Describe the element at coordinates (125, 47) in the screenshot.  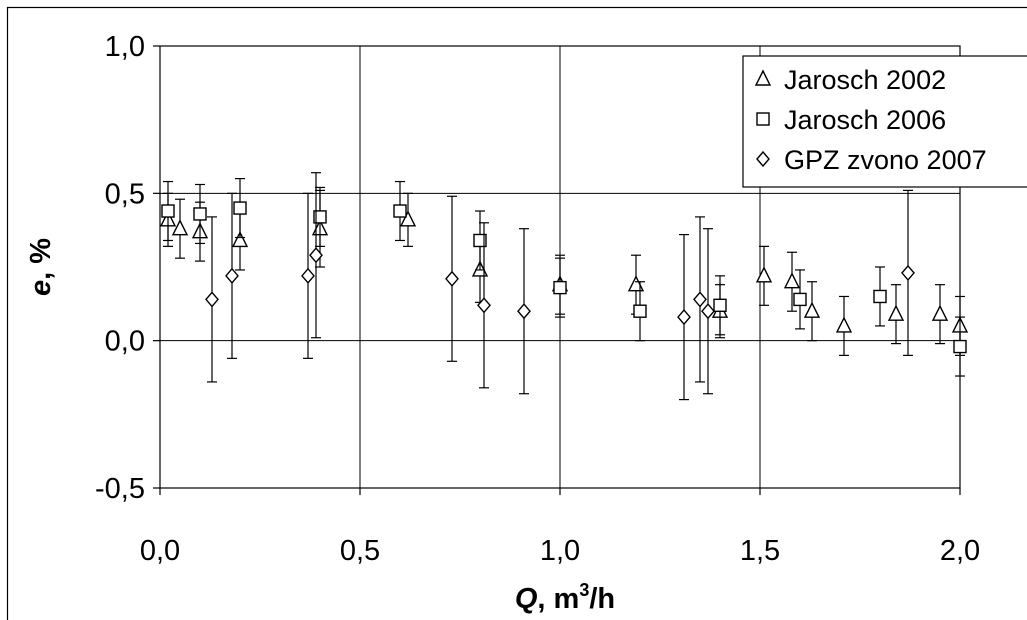
I see `y-tick-label: 1,0` at that location.